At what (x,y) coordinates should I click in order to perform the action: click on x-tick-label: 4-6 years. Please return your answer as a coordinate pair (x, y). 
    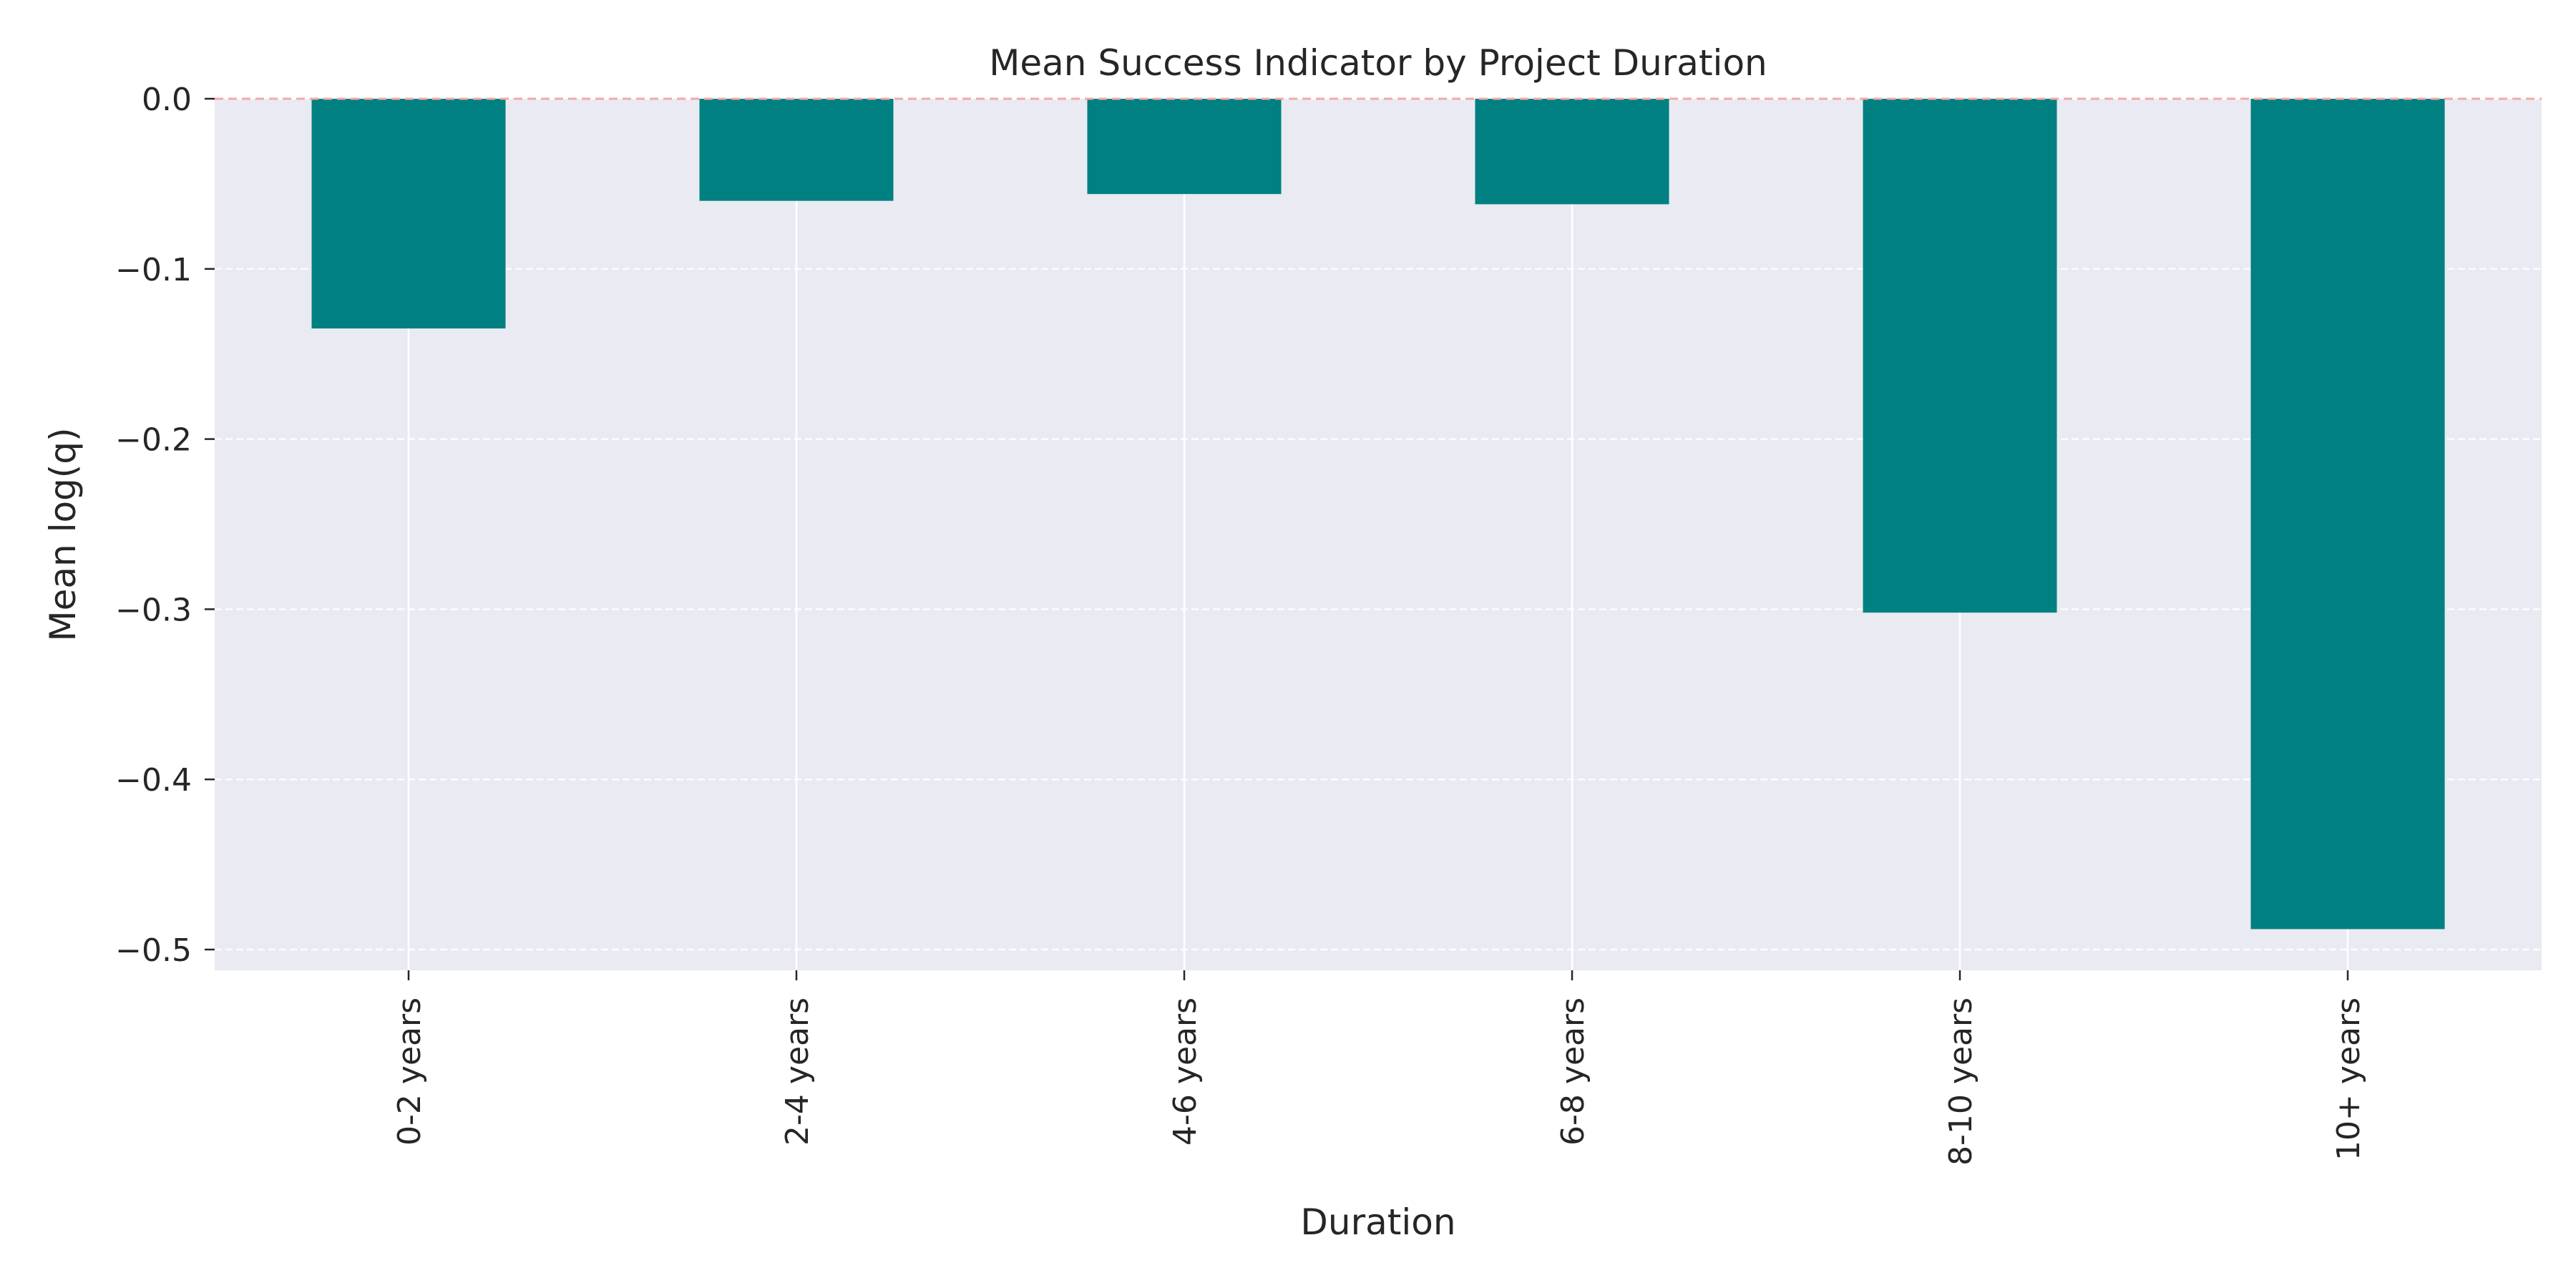
    Looking at the image, I should click on (1185, 1071).